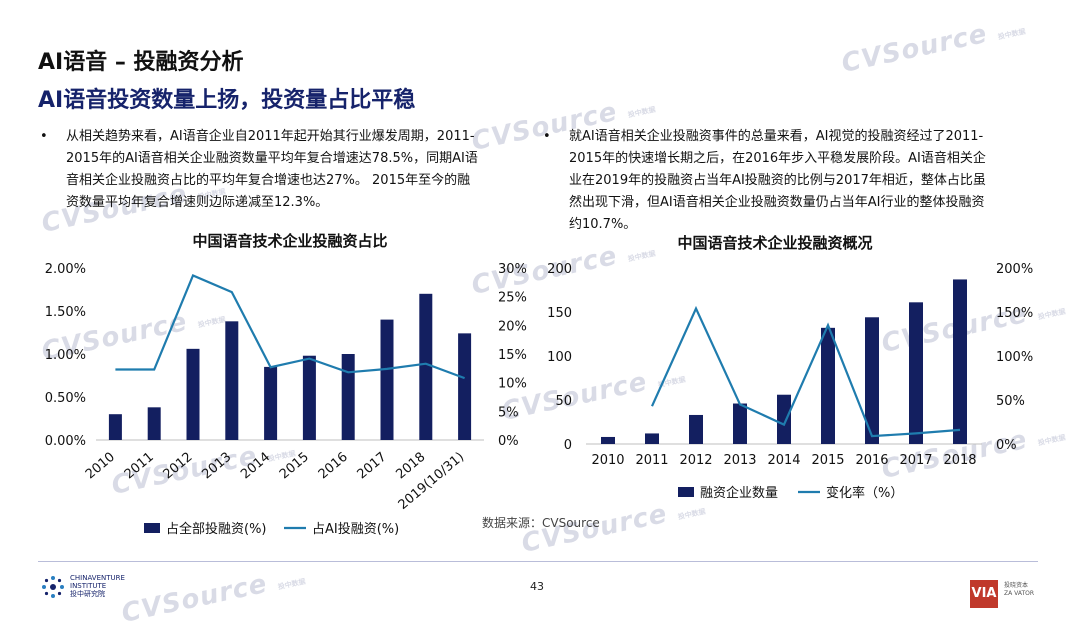 This screenshot has width=1080, height=629. I want to click on y-tick-label-right: 50%, so click(1010, 401).